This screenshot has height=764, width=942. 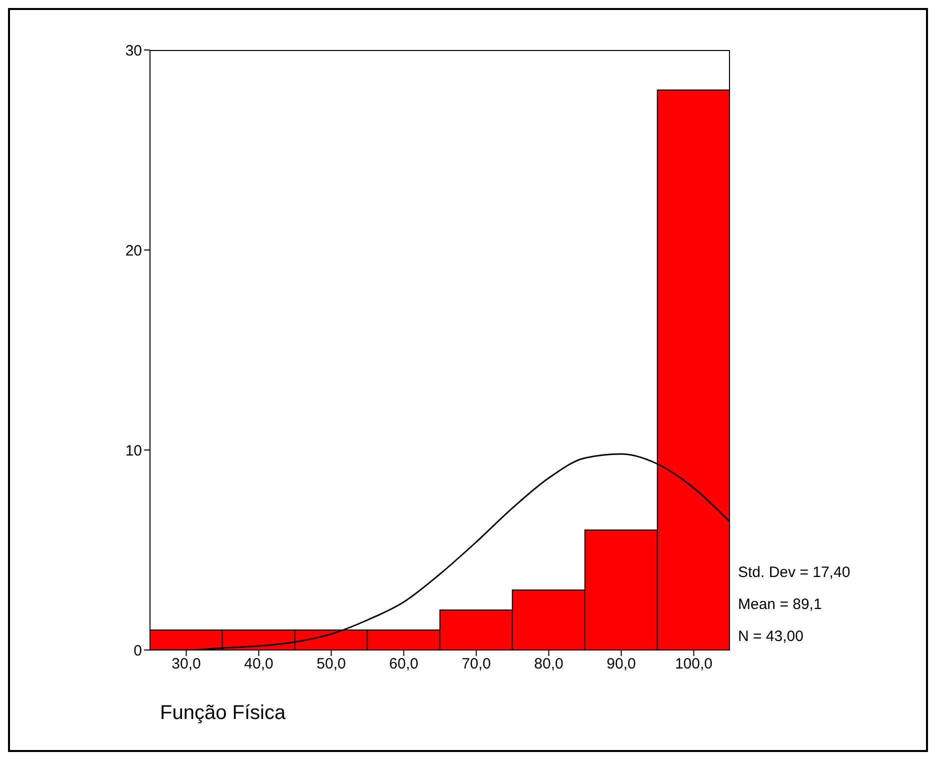 I want to click on x-tick-label: 70,0, so click(x=476, y=664).